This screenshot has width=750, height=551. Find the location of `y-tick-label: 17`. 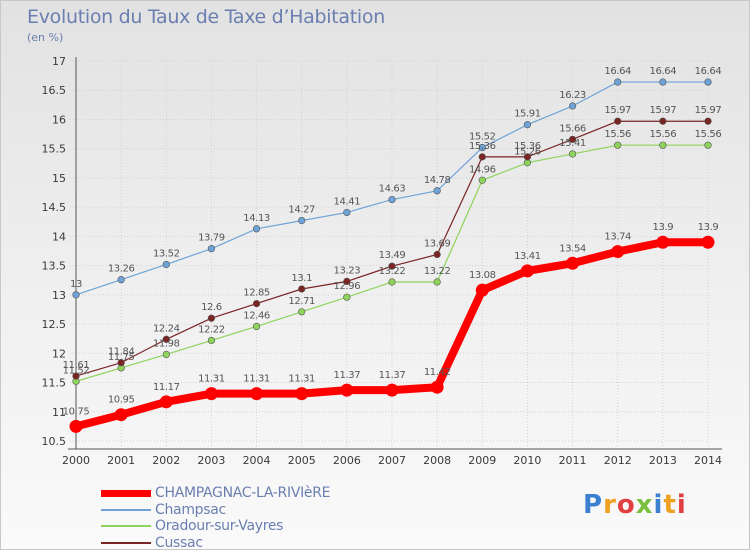

y-tick-label: 17 is located at coordinates (59, 61).